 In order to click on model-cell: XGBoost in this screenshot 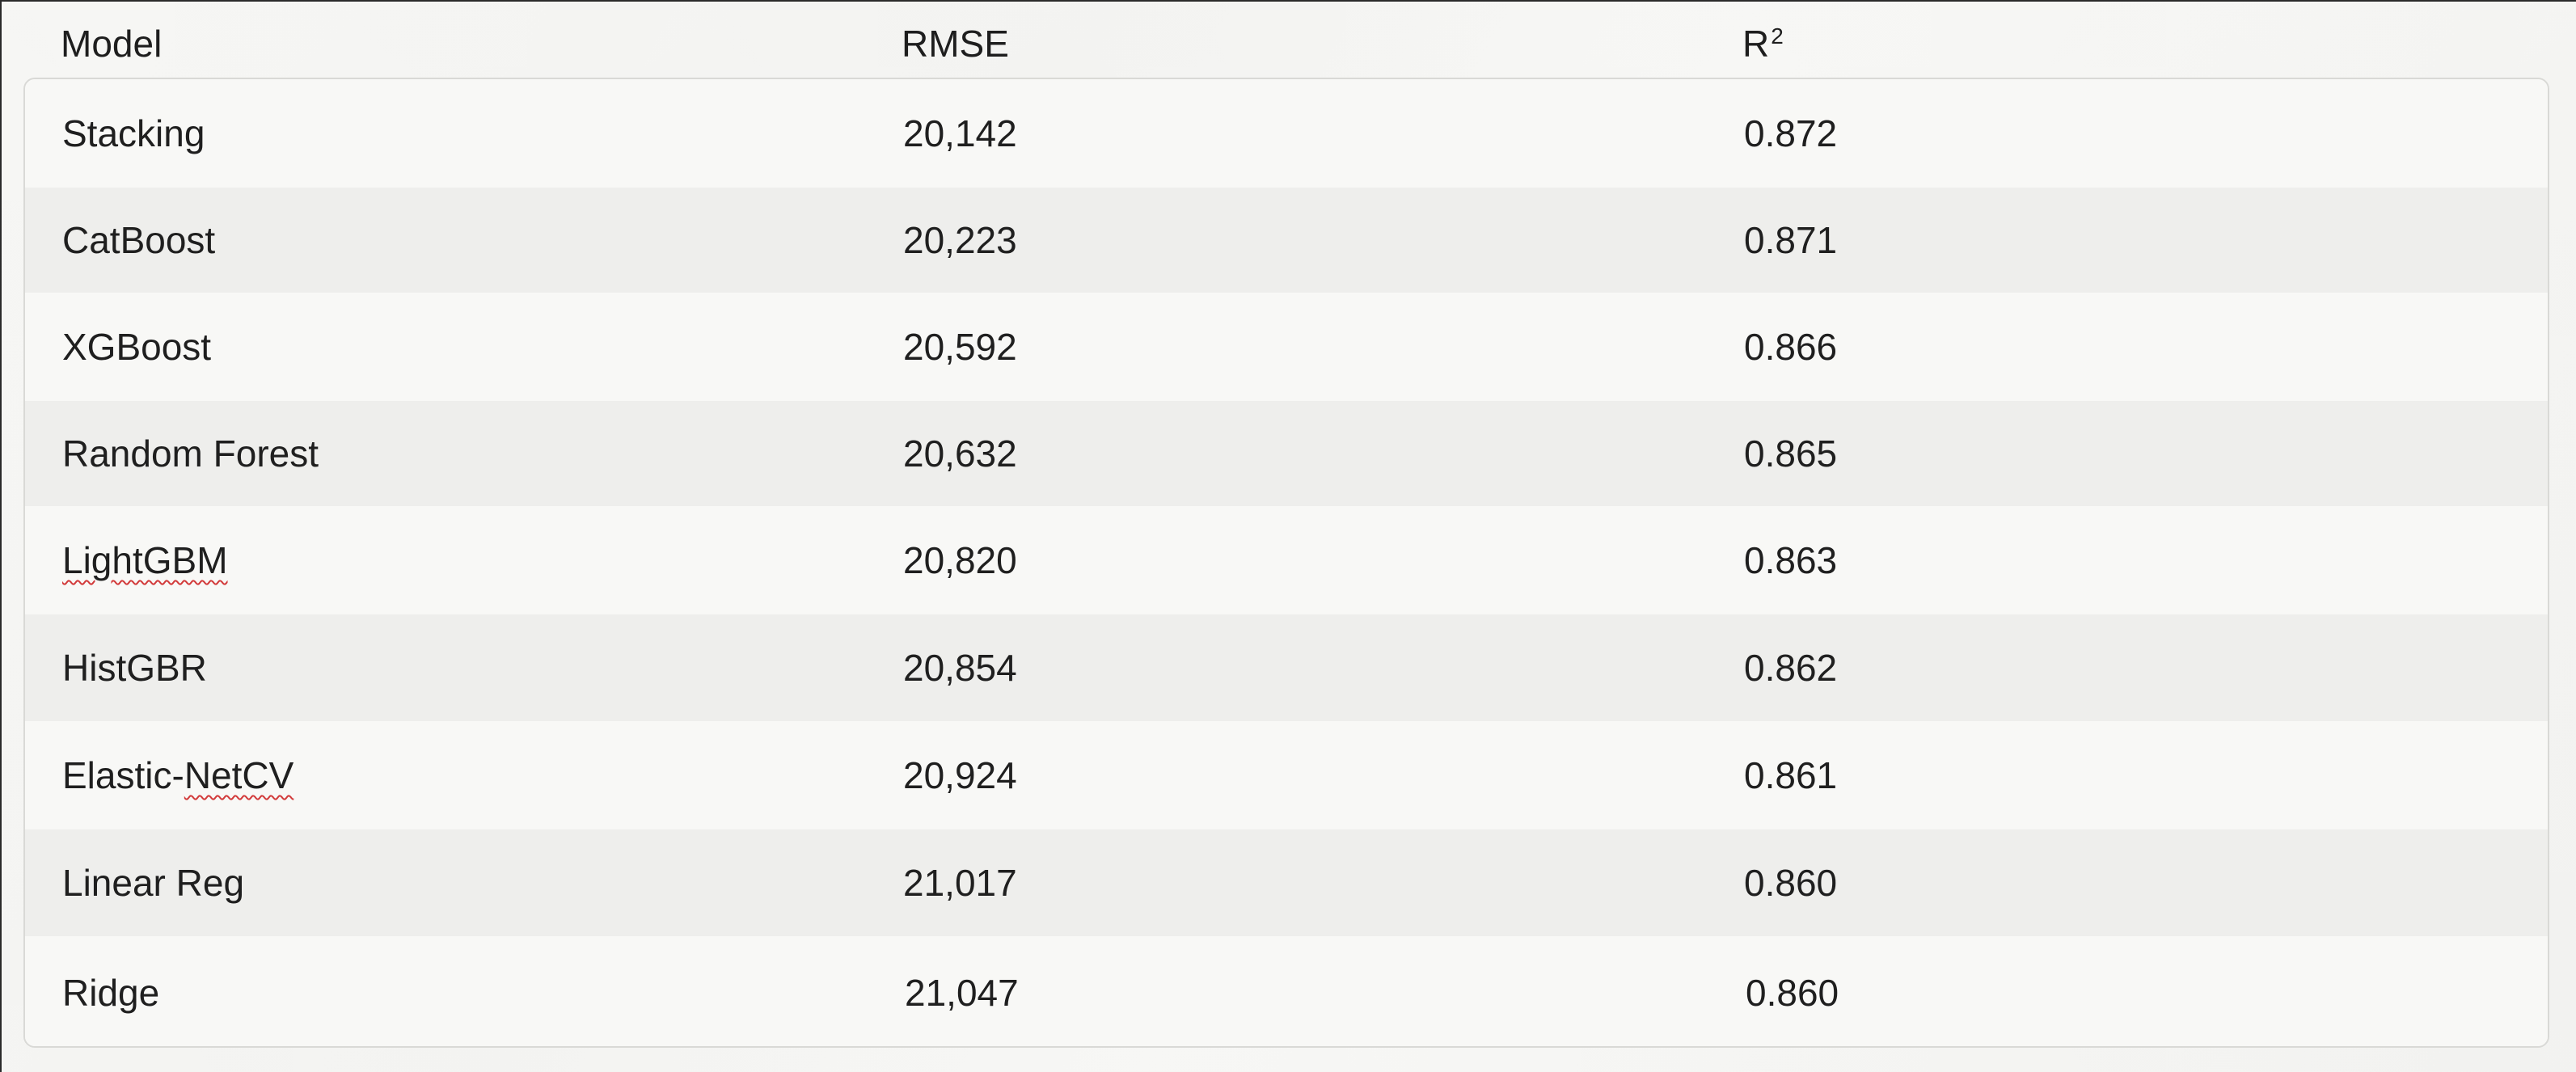, I will do `click(137, 347)`.